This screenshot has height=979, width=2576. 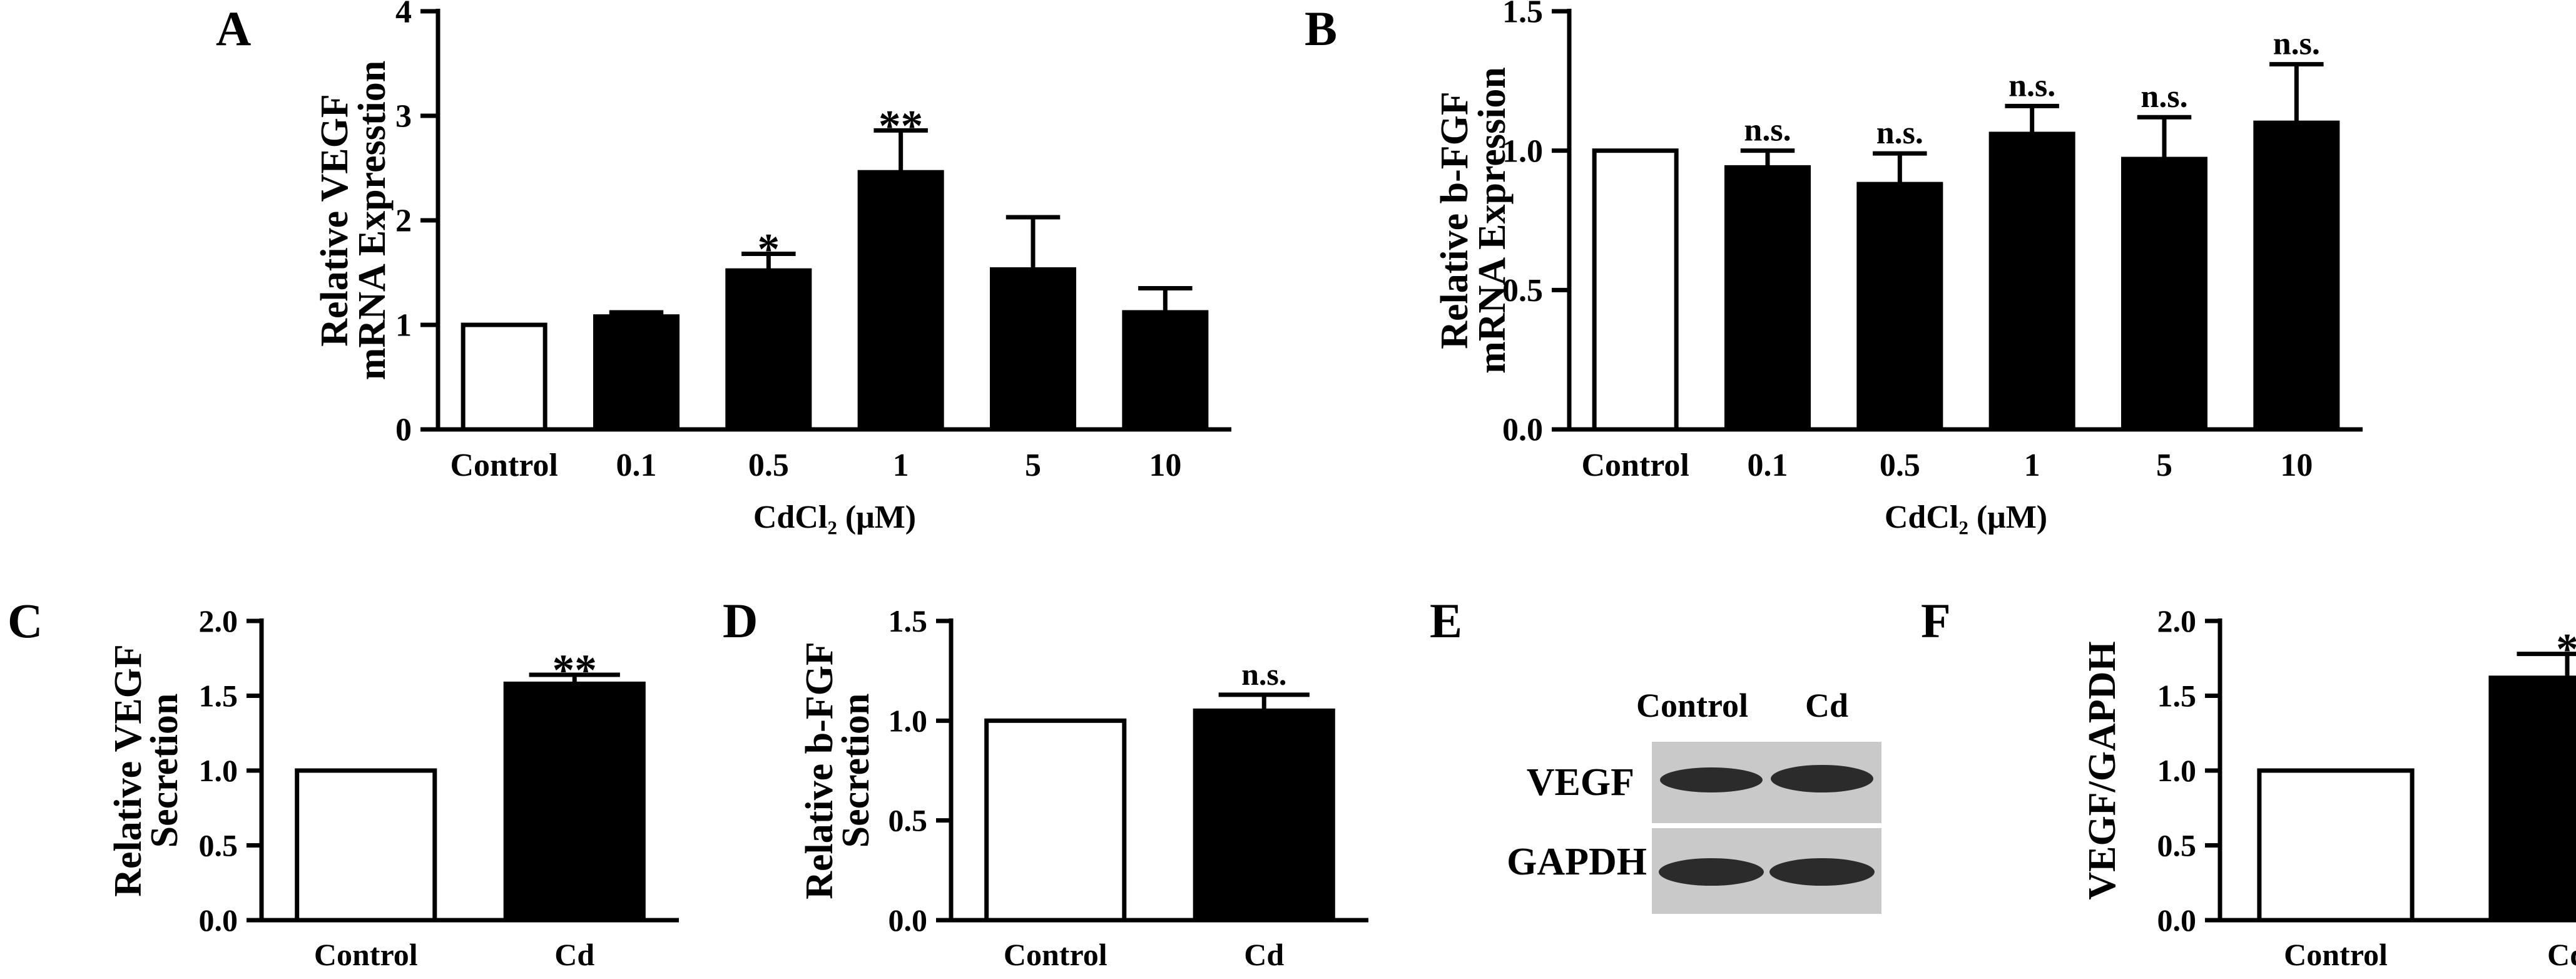 What do you see at coordinates (856, 771) in the screenshot?
I see `y-axis-label-d: Secretion` at bounding box center [856, 771].